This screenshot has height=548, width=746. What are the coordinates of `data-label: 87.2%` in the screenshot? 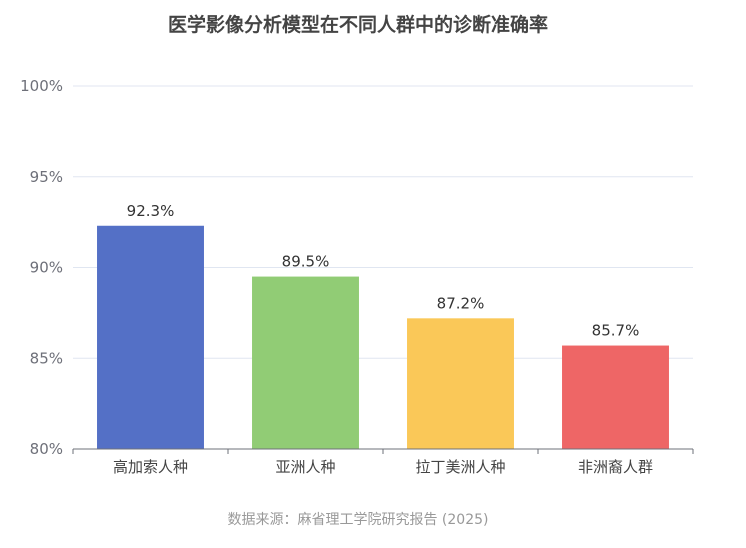 It's located at (461, 303).